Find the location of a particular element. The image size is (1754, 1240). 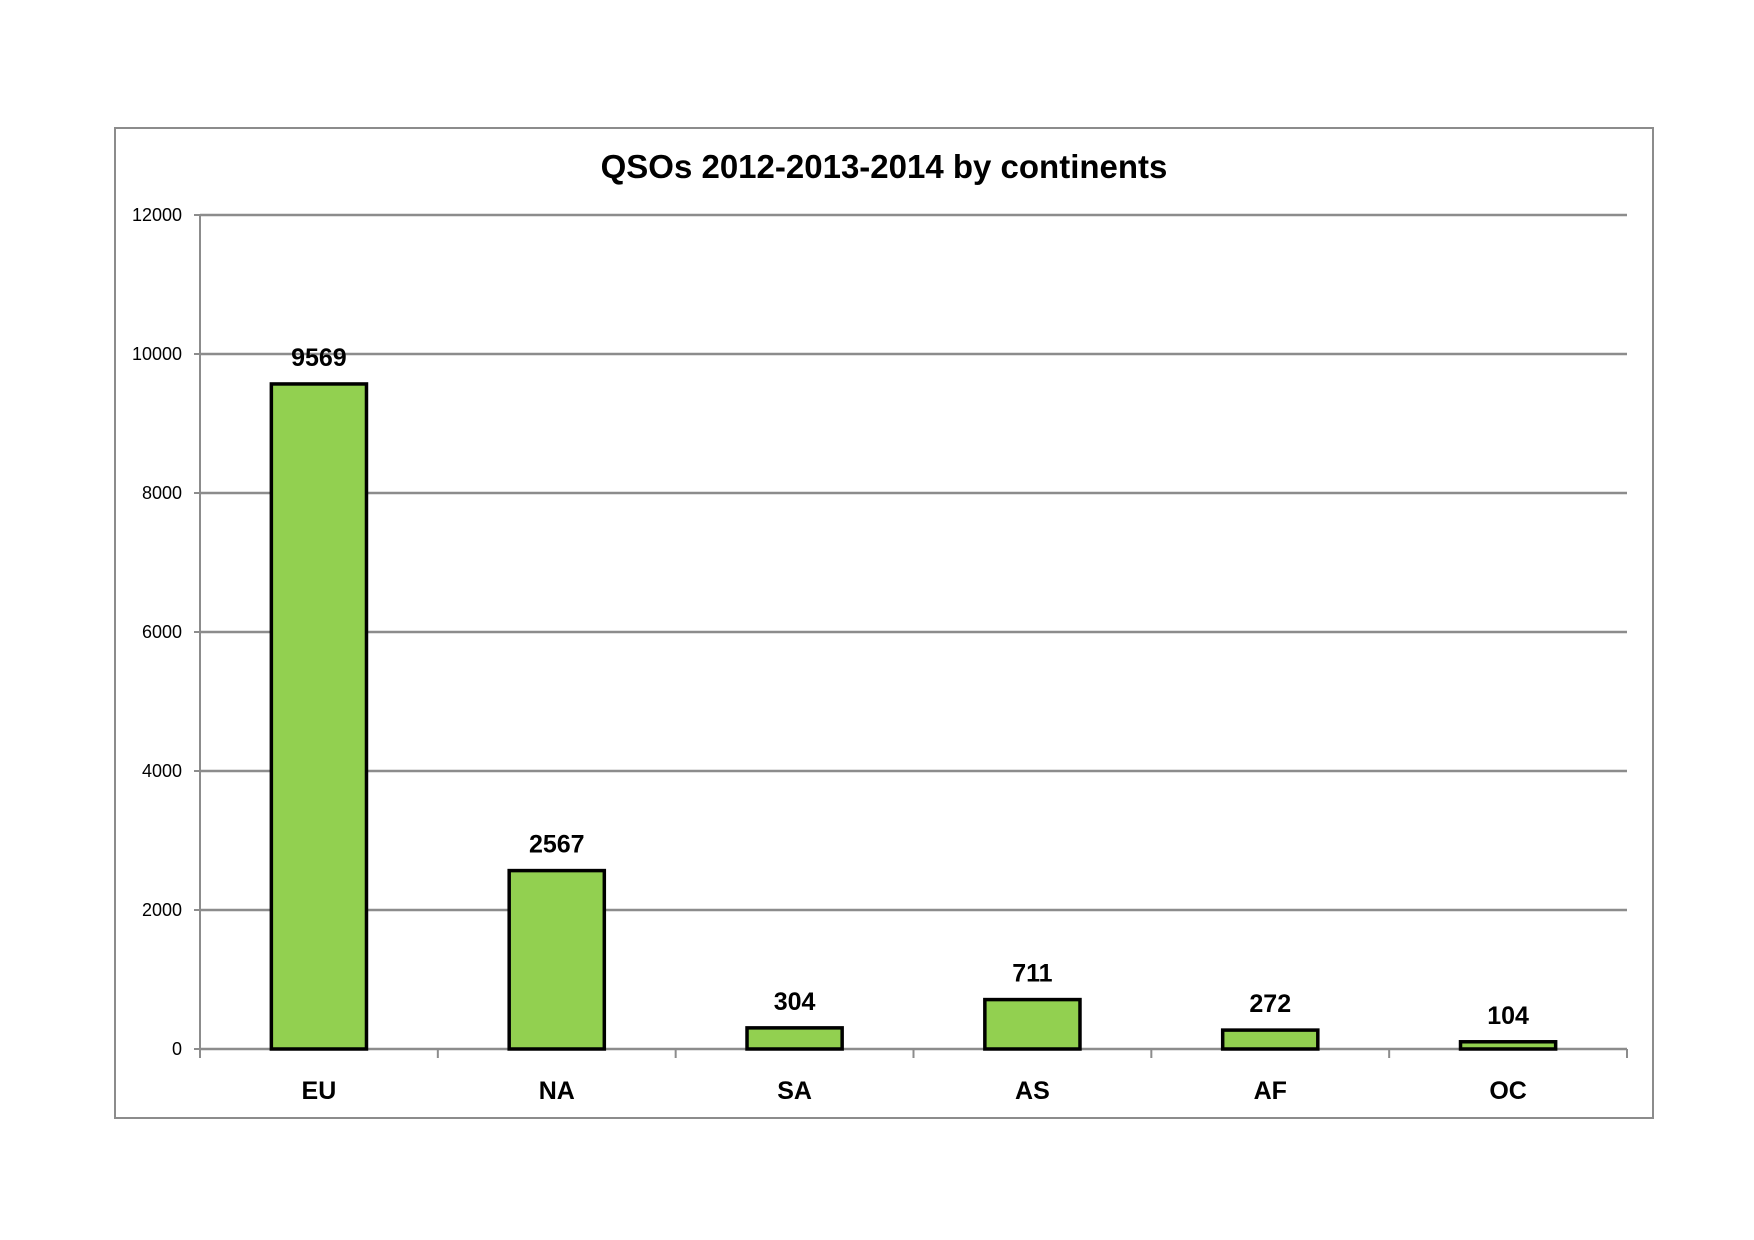

x-tick-label-af: AF is located at coordinates (1270, 1091).